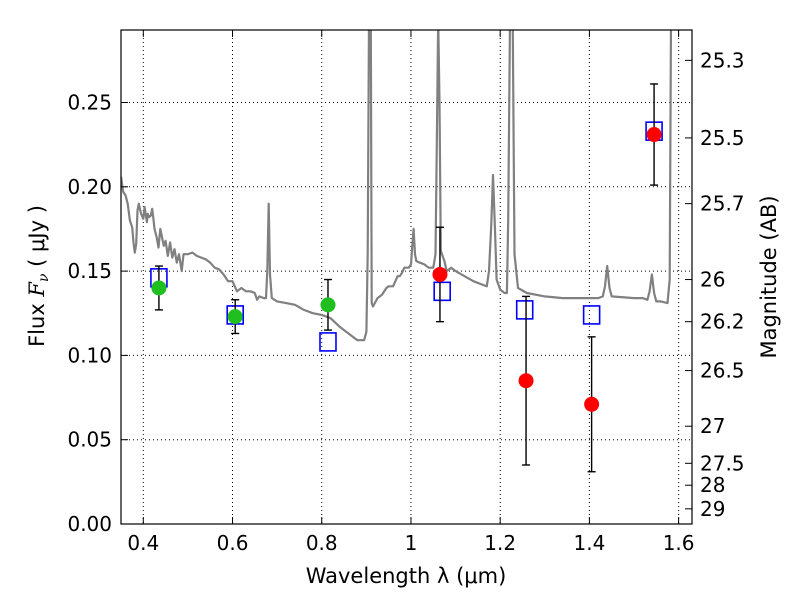  What do you see at coordinates (712, 280) in the screenshot?
I see `right-tick-label: 26` at bounding box center [712, 280].